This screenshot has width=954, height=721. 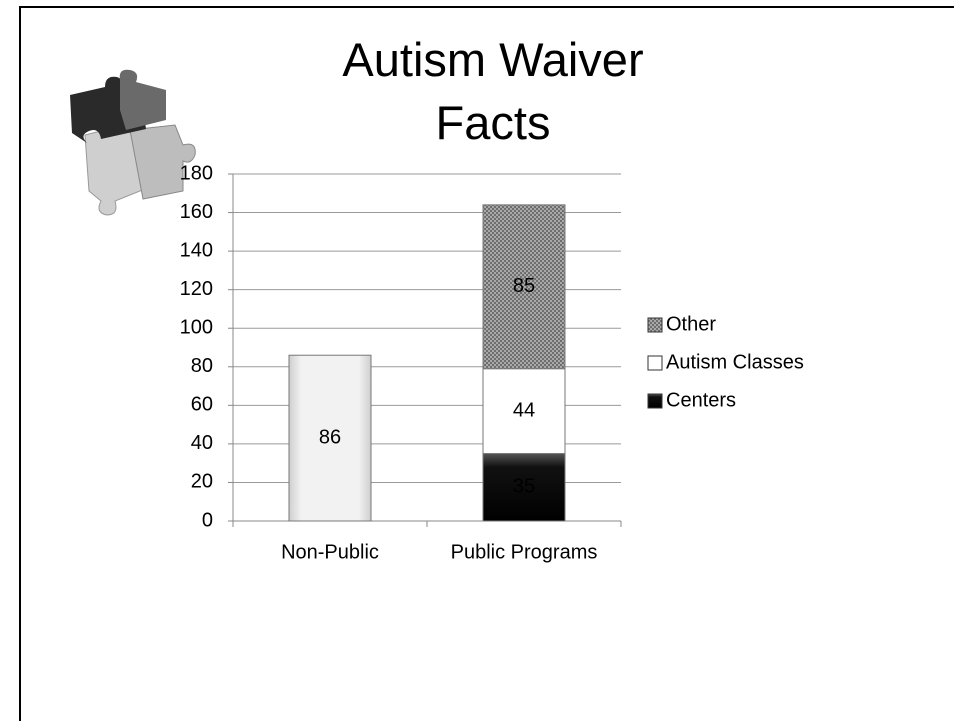 What do you see at coordinates (196, 212) in the screenshot?
I see `y-tick-label: 160` at bounding box center [196, 212].